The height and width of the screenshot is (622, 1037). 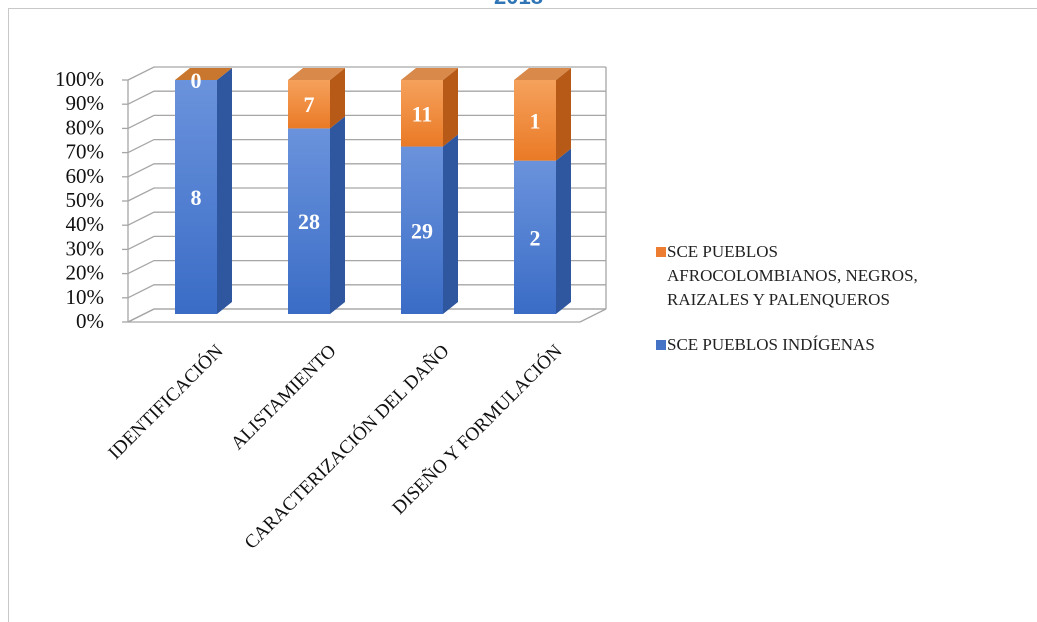 What do you see at coordinates (79, 79) in the screenshot?
I see `y-tick-label: 100%` at bounding box center [79, 79].